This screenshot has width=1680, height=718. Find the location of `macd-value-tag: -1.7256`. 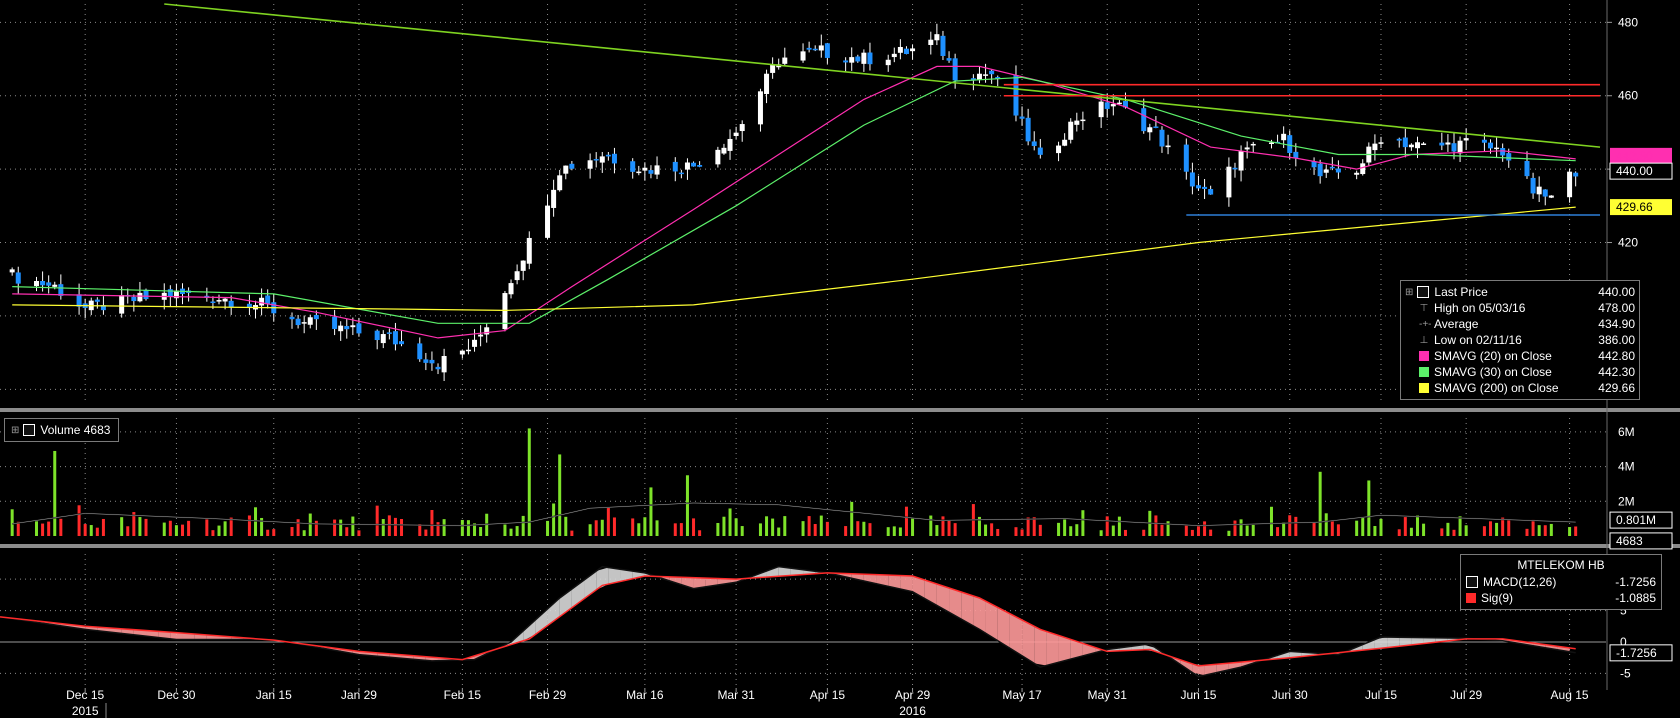

macd-value-tag: -1.7256 is located at coordinates (1641, 653).